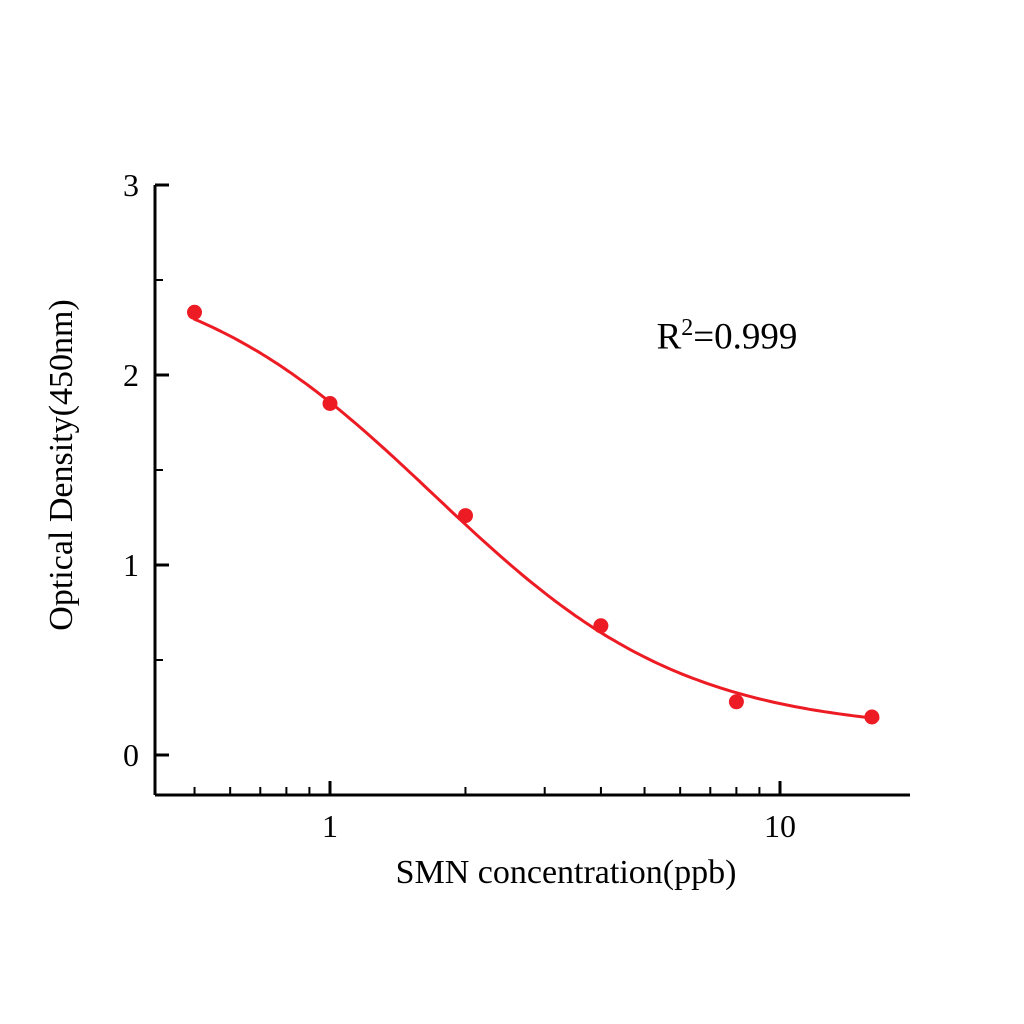 The width and height of the screenshot is (1024, 1024). What do you see at coordinates (566, 872) in the screenshot?
I see `x-axis-label: SMN concentration(ppb)` at bounding box center [566, 872].